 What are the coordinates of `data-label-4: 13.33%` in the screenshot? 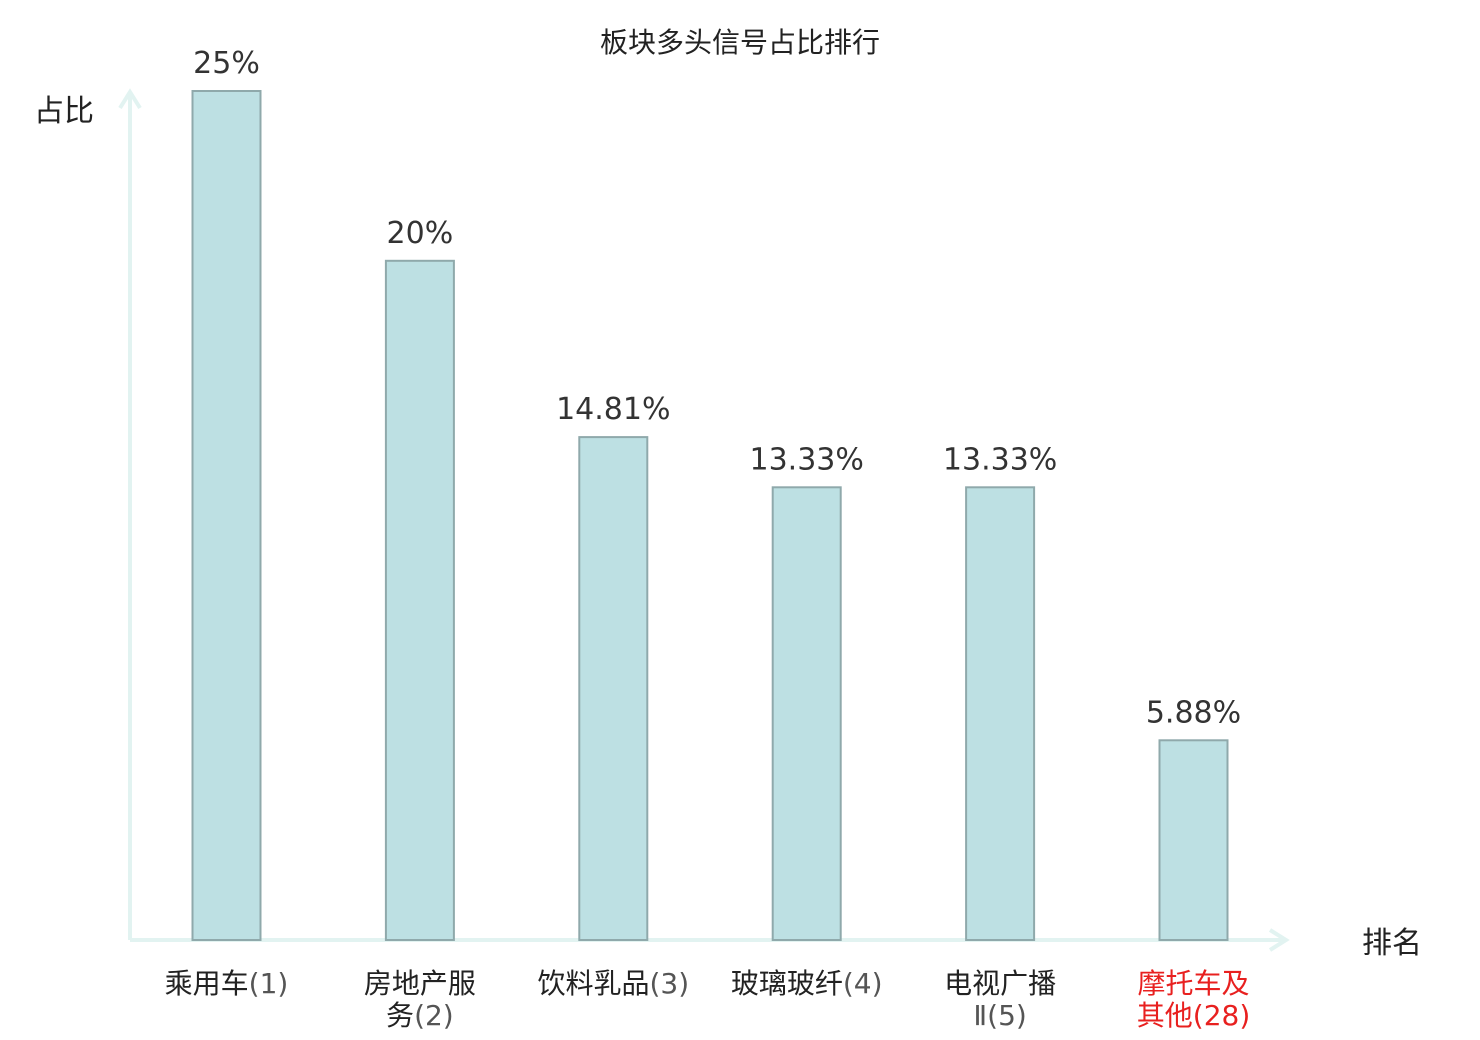 It's located at (807, 459).